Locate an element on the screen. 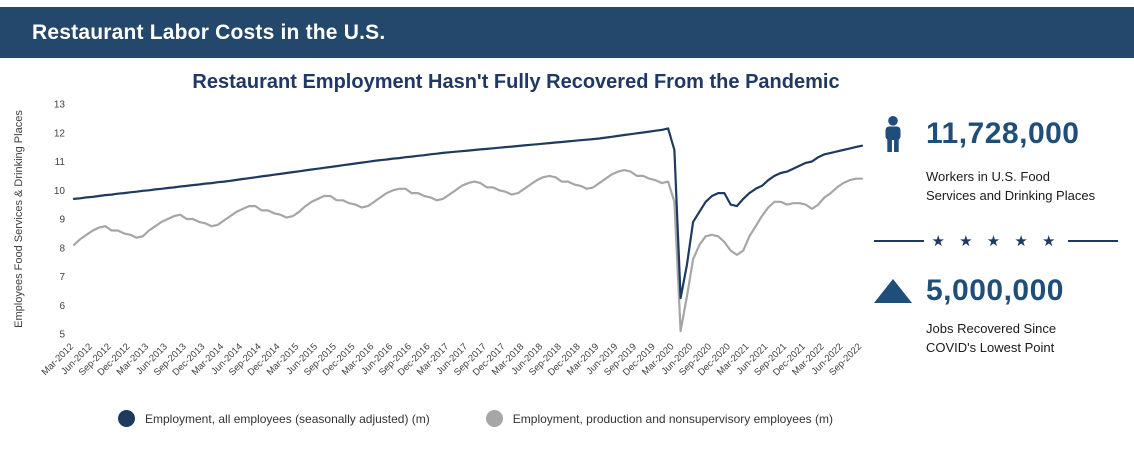 The image size is (1134, 460). page-title: Restaurant Labor Costs in the U.S. is located at coordinates (209, 32).